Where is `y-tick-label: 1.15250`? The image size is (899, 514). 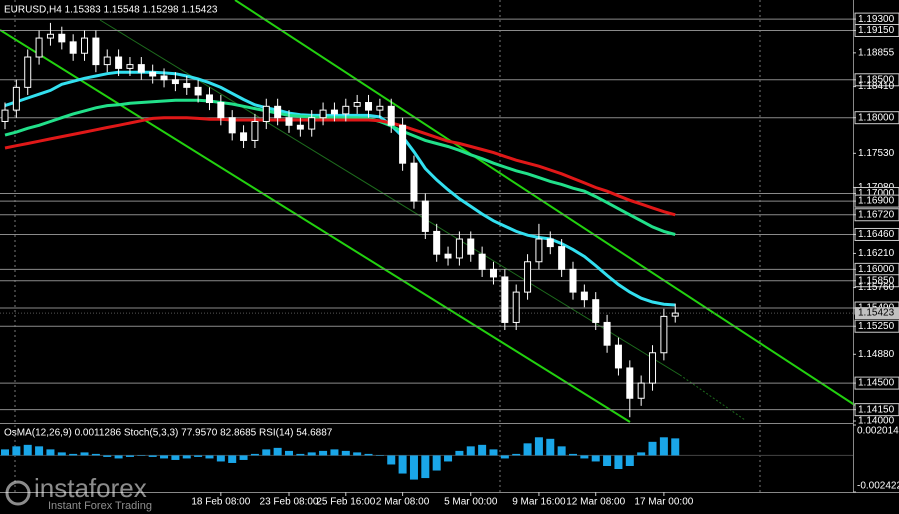 y-tick-label: 1.15250 is located at coordinates (876, 326).